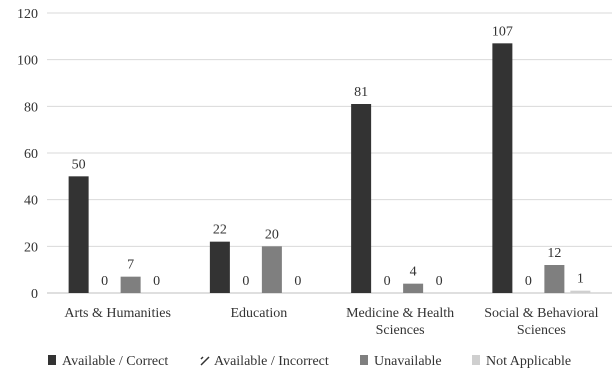 This screenshot has height=379, width=616. Describe the element at coordinates (502, 168) in the screenshot. I see `bar-available-correct-social-behavioral-sciences` at that location.